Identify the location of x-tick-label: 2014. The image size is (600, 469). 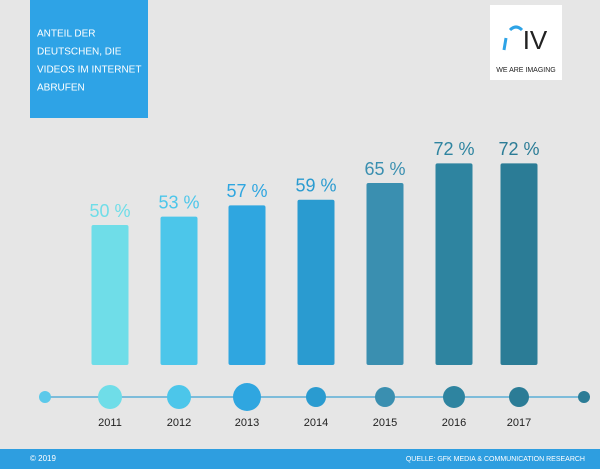
(316, 423).